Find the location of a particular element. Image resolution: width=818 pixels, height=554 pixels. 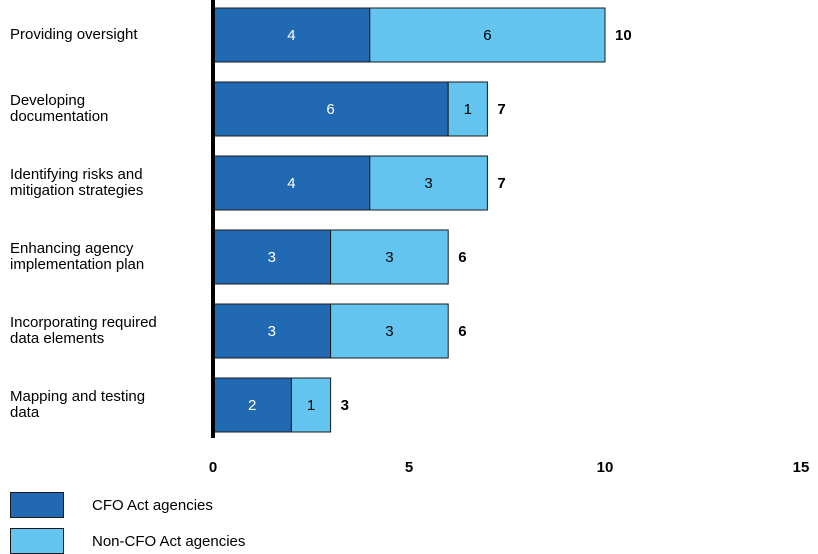

category-label: Mapping and testing data is located at coordinates (105, 405).